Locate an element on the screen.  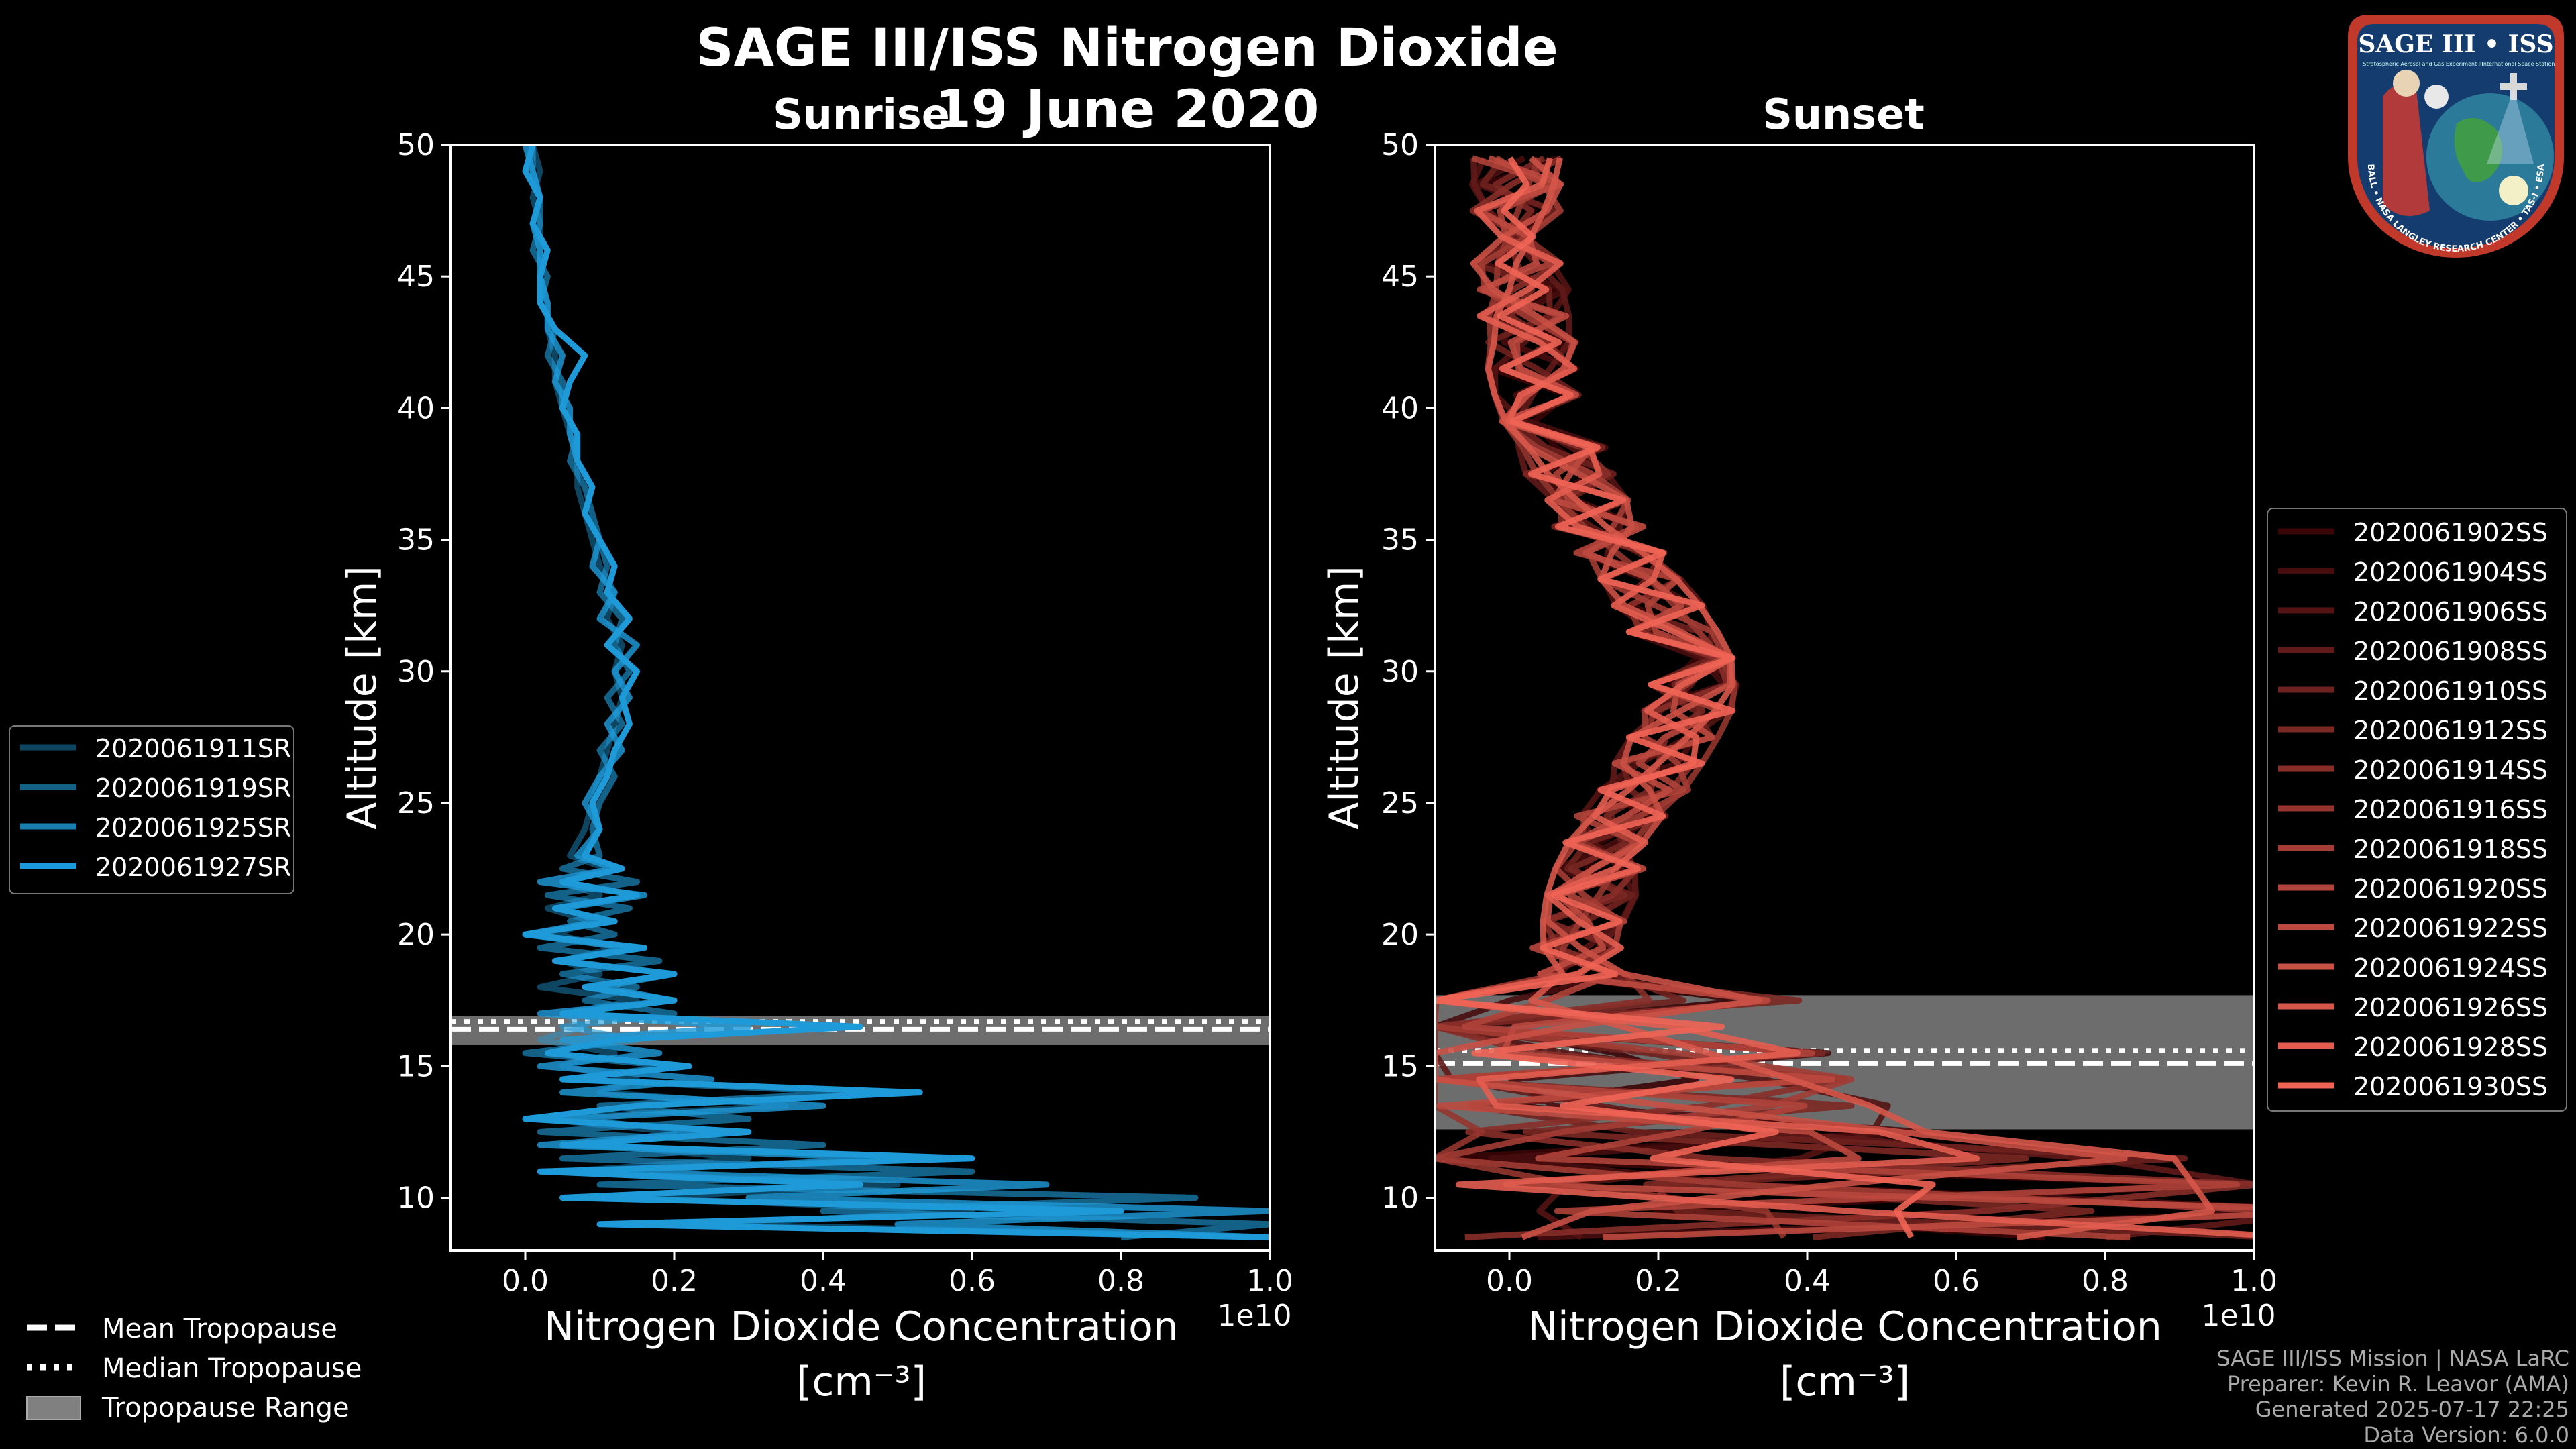
logo-continent is located at coordinates (2478, 150).